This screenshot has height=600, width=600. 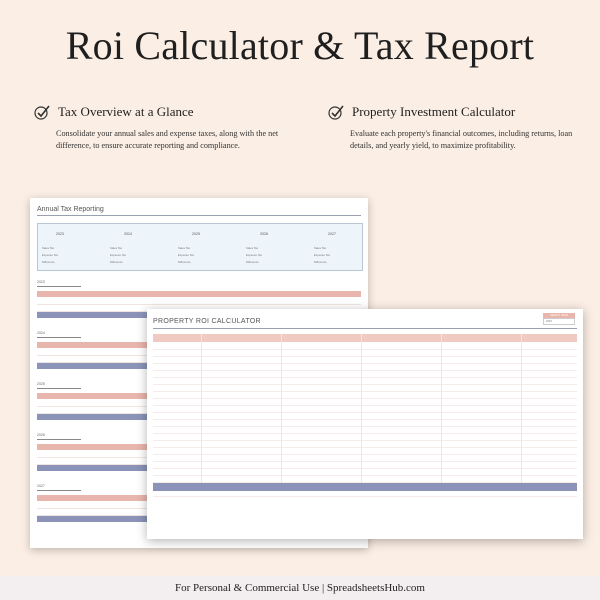 What do you see at coordinates (41, 333) in the screenshot?
I see `year-table-label: 2024` at bounding box center [41, 333].